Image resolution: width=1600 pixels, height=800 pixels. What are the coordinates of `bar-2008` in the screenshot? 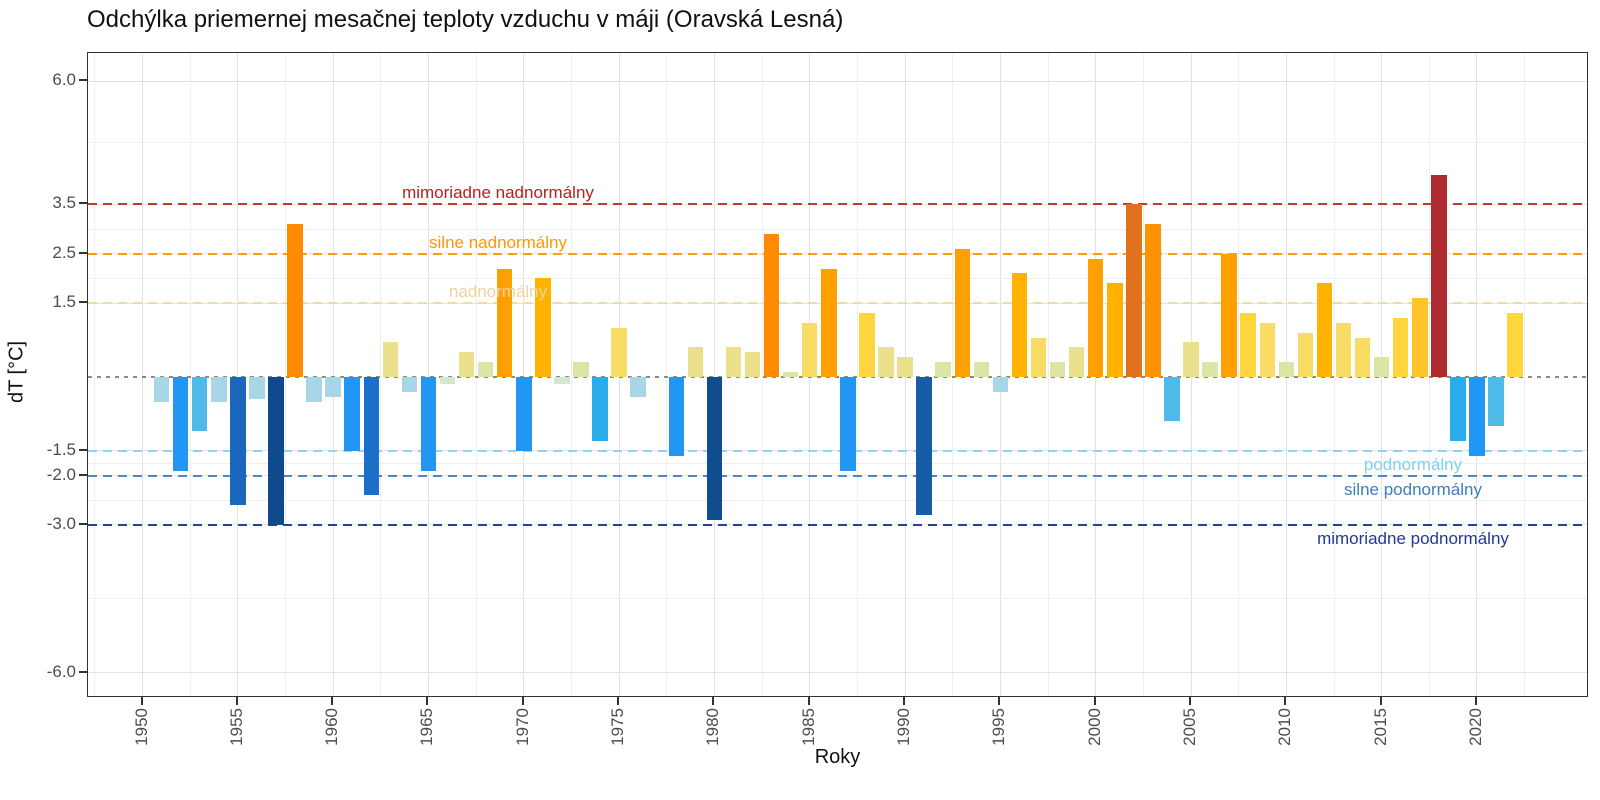 It's located at (1248, 344).